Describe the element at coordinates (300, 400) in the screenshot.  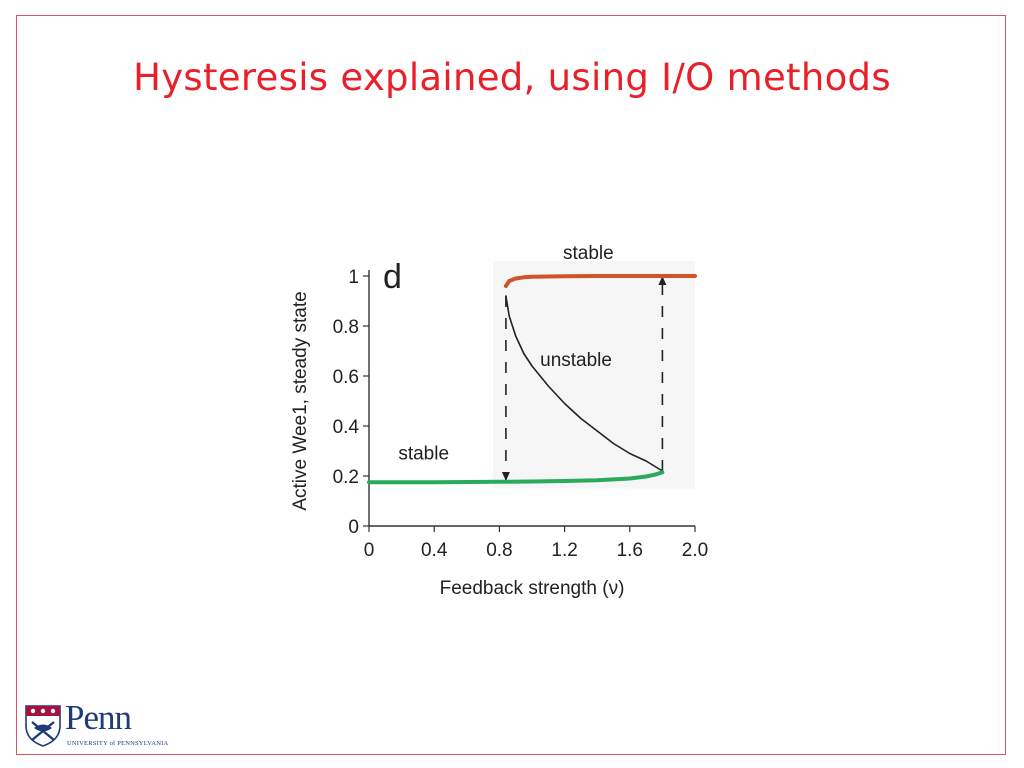
I see `y-axis-label: Active Wee1, steady state` at that location.